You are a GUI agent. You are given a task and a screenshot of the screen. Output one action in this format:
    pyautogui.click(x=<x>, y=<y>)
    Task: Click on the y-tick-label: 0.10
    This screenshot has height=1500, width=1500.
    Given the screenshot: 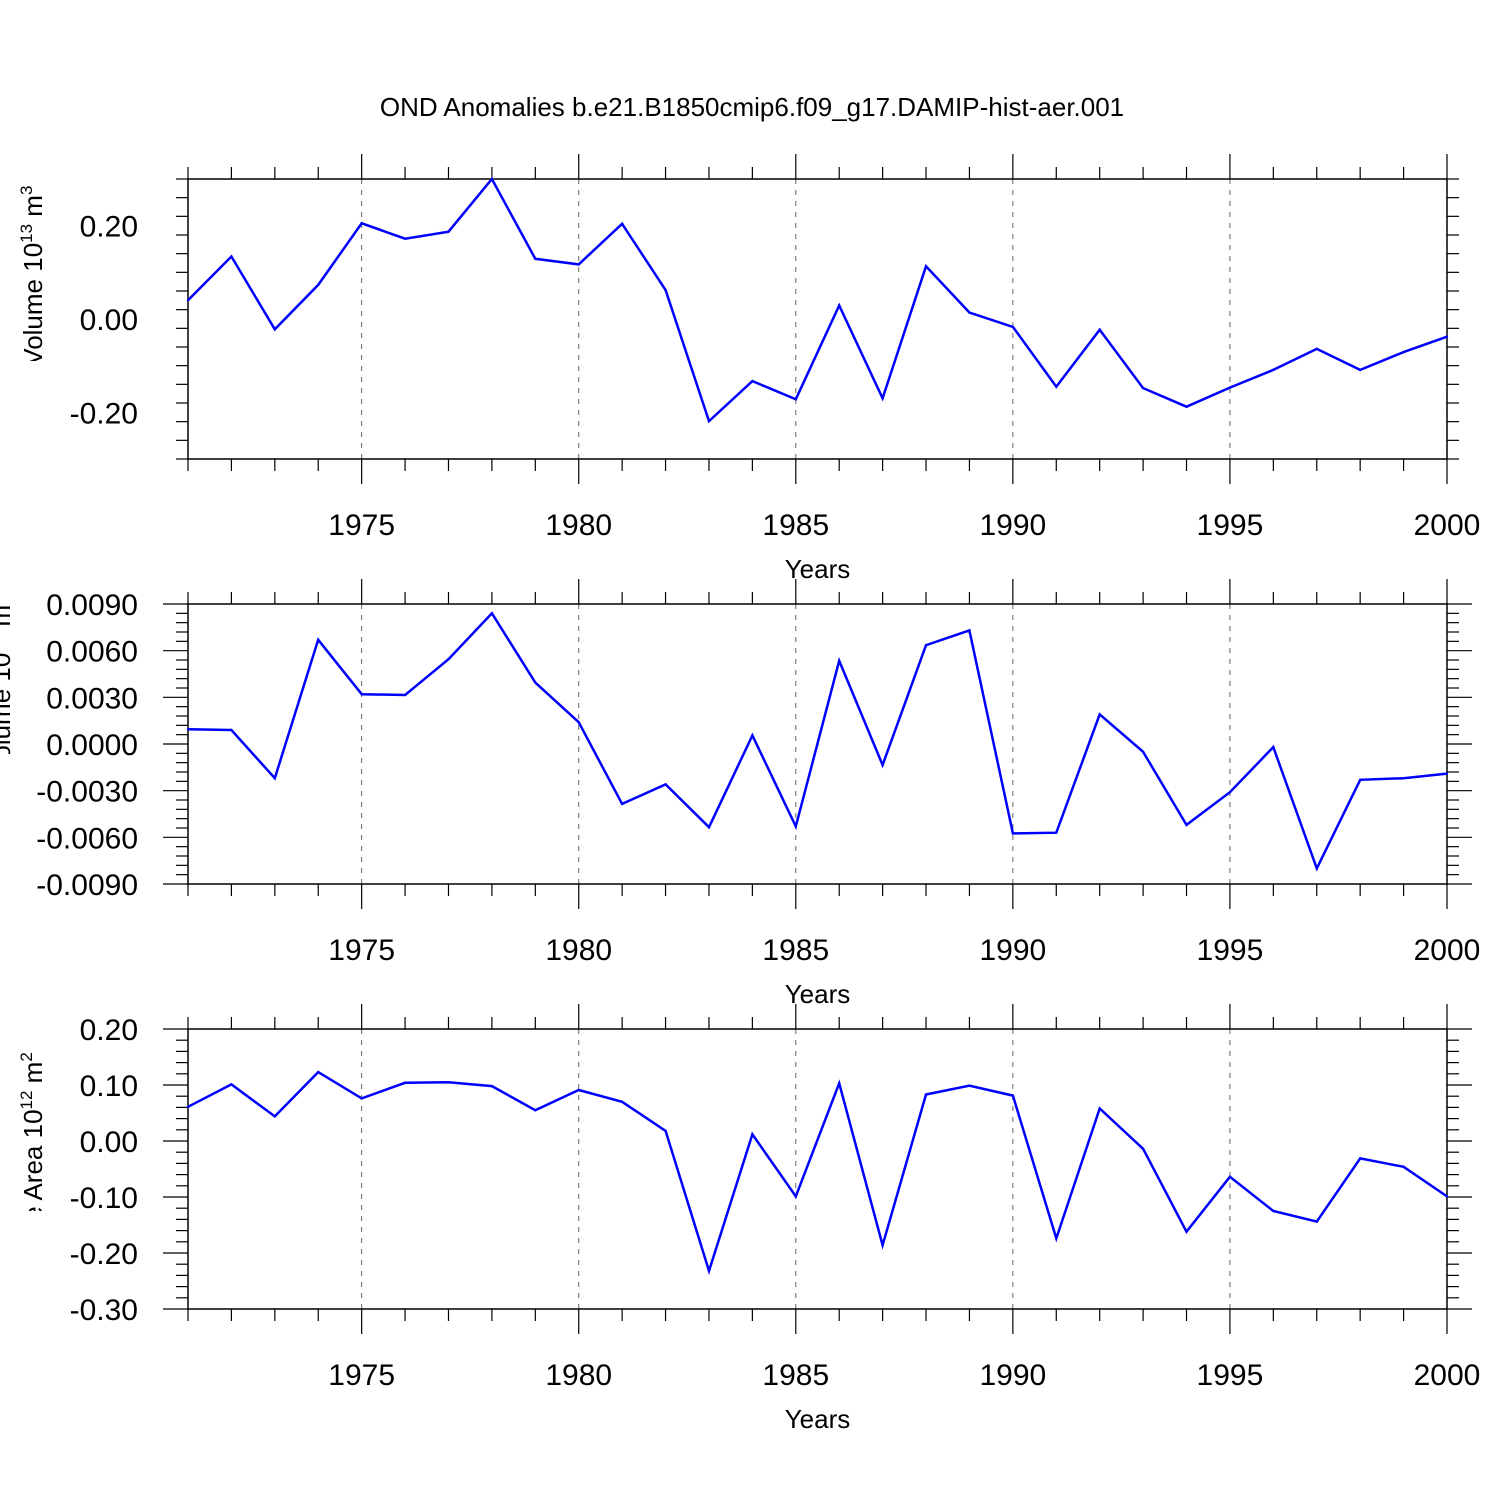 What is the action you would take?
    pyautogui.click(x=109, y=1086)
    